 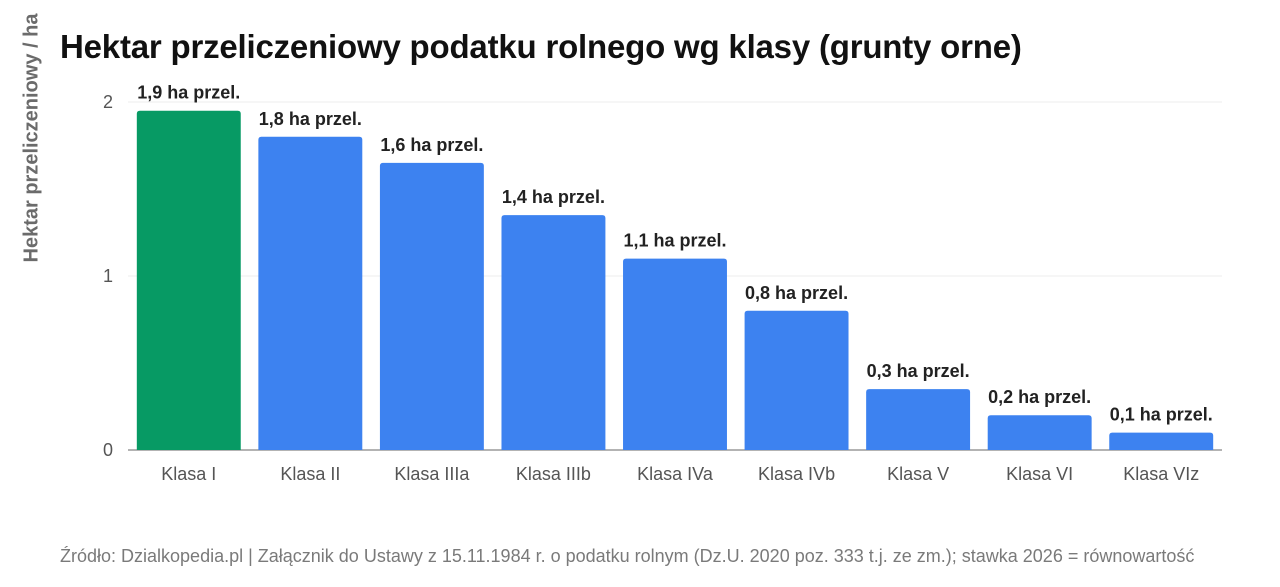 What do you see at coordinates (108, 102) in the screenshot?
I see `y-tick-label-2: 2` at bounding box center [108, 102].